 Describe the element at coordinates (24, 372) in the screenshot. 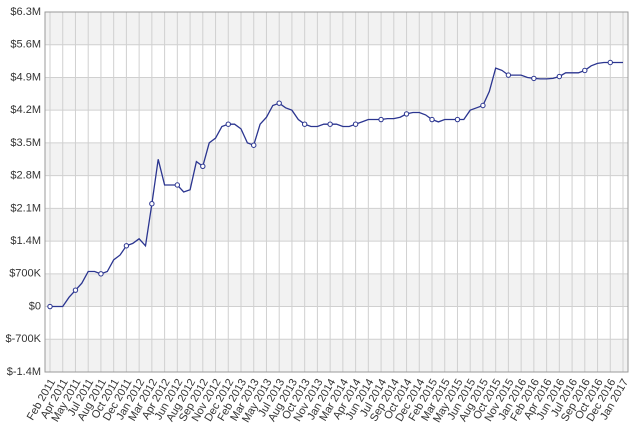

I see `y-tick-label: $-1.4M` at that location.